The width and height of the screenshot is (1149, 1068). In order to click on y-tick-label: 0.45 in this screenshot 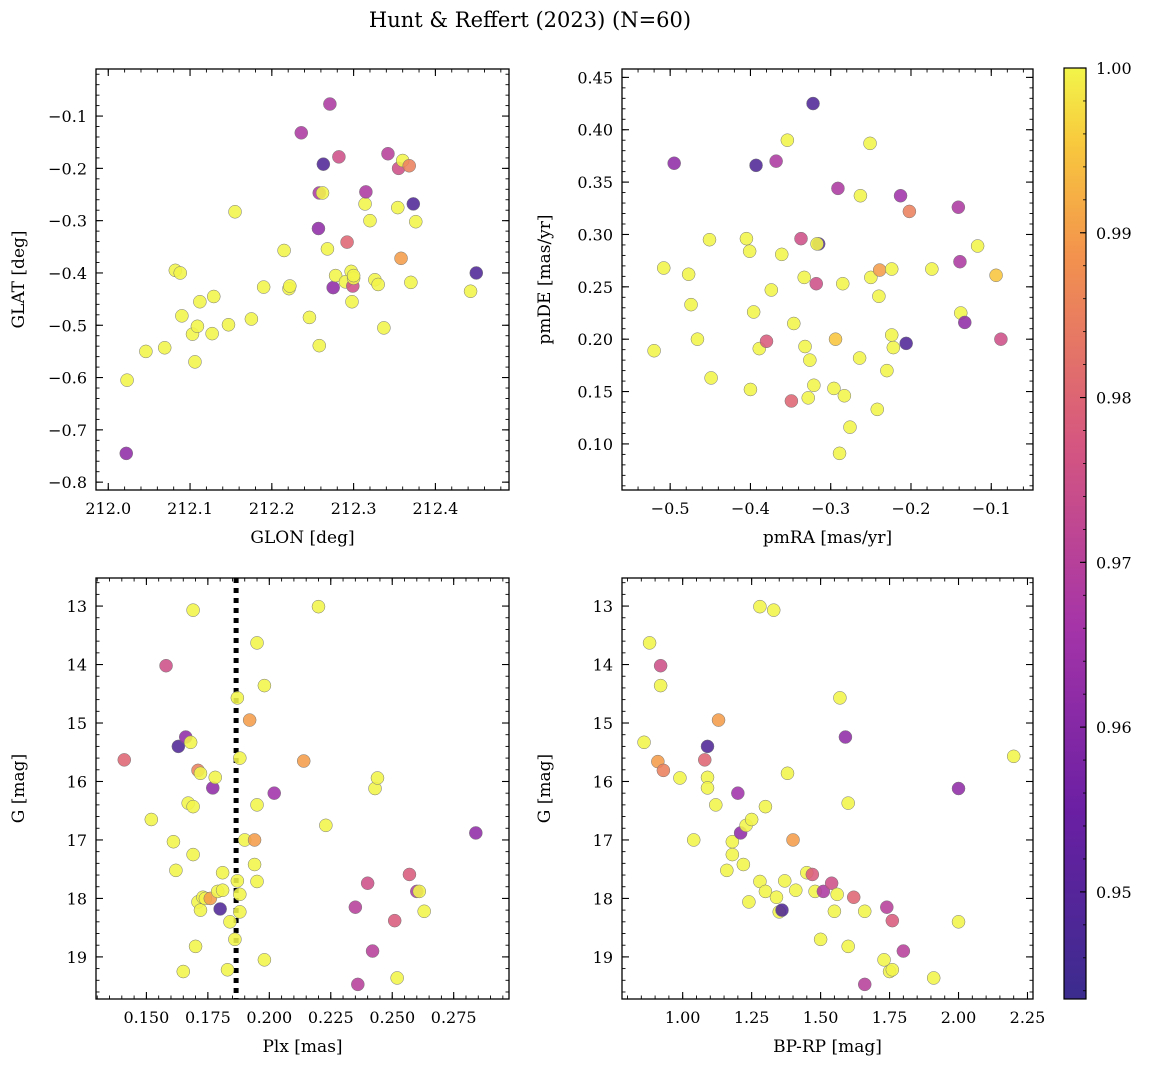, I will do `click(595, 77)`.